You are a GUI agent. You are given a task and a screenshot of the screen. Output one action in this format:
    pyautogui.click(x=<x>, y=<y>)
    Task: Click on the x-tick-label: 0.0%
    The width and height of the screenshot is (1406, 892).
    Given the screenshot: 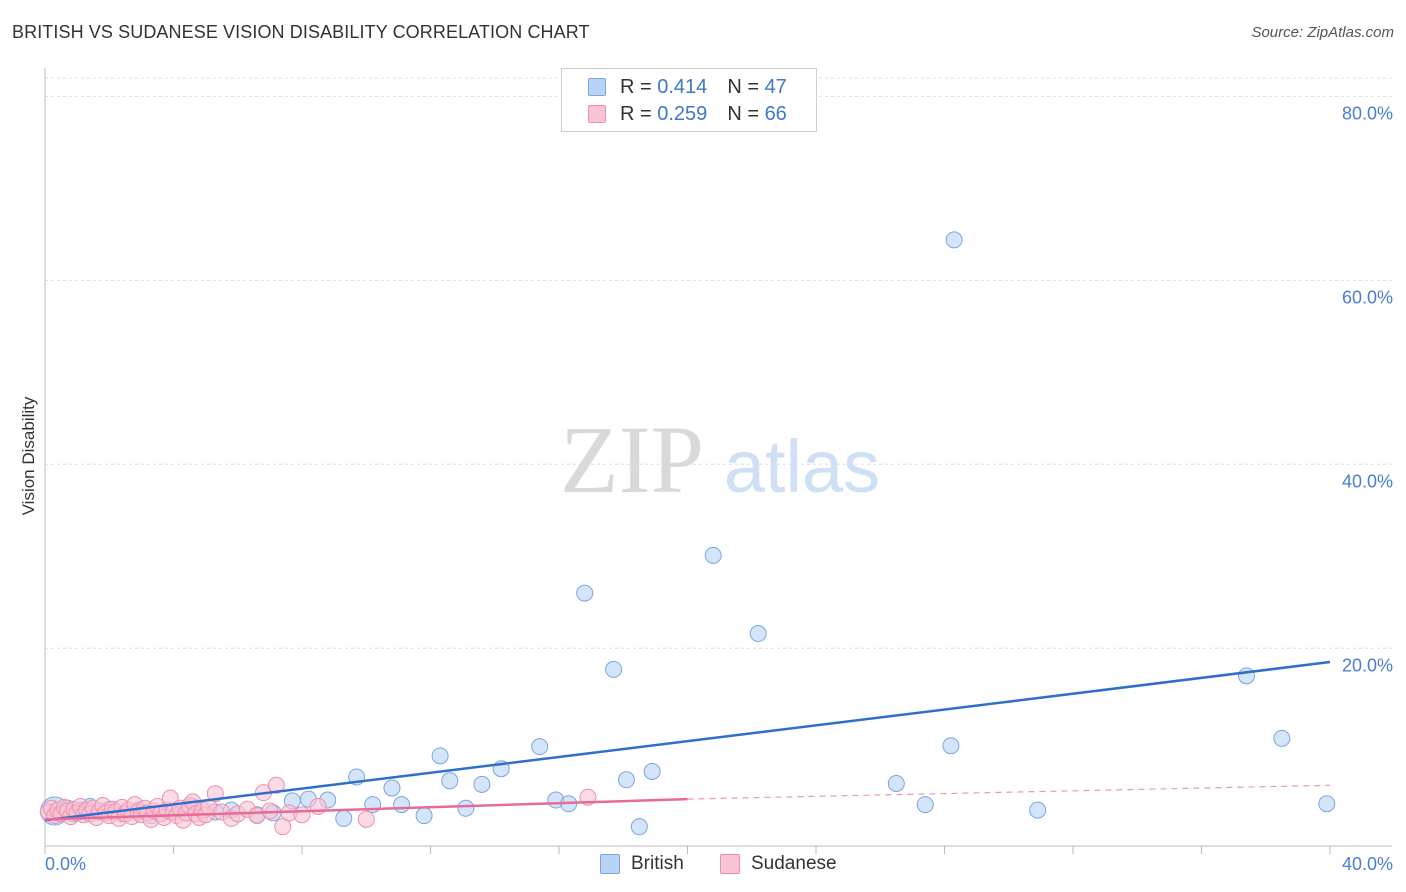 What is the action you would take?
    pyautogui.click(x=65, y=864)
    